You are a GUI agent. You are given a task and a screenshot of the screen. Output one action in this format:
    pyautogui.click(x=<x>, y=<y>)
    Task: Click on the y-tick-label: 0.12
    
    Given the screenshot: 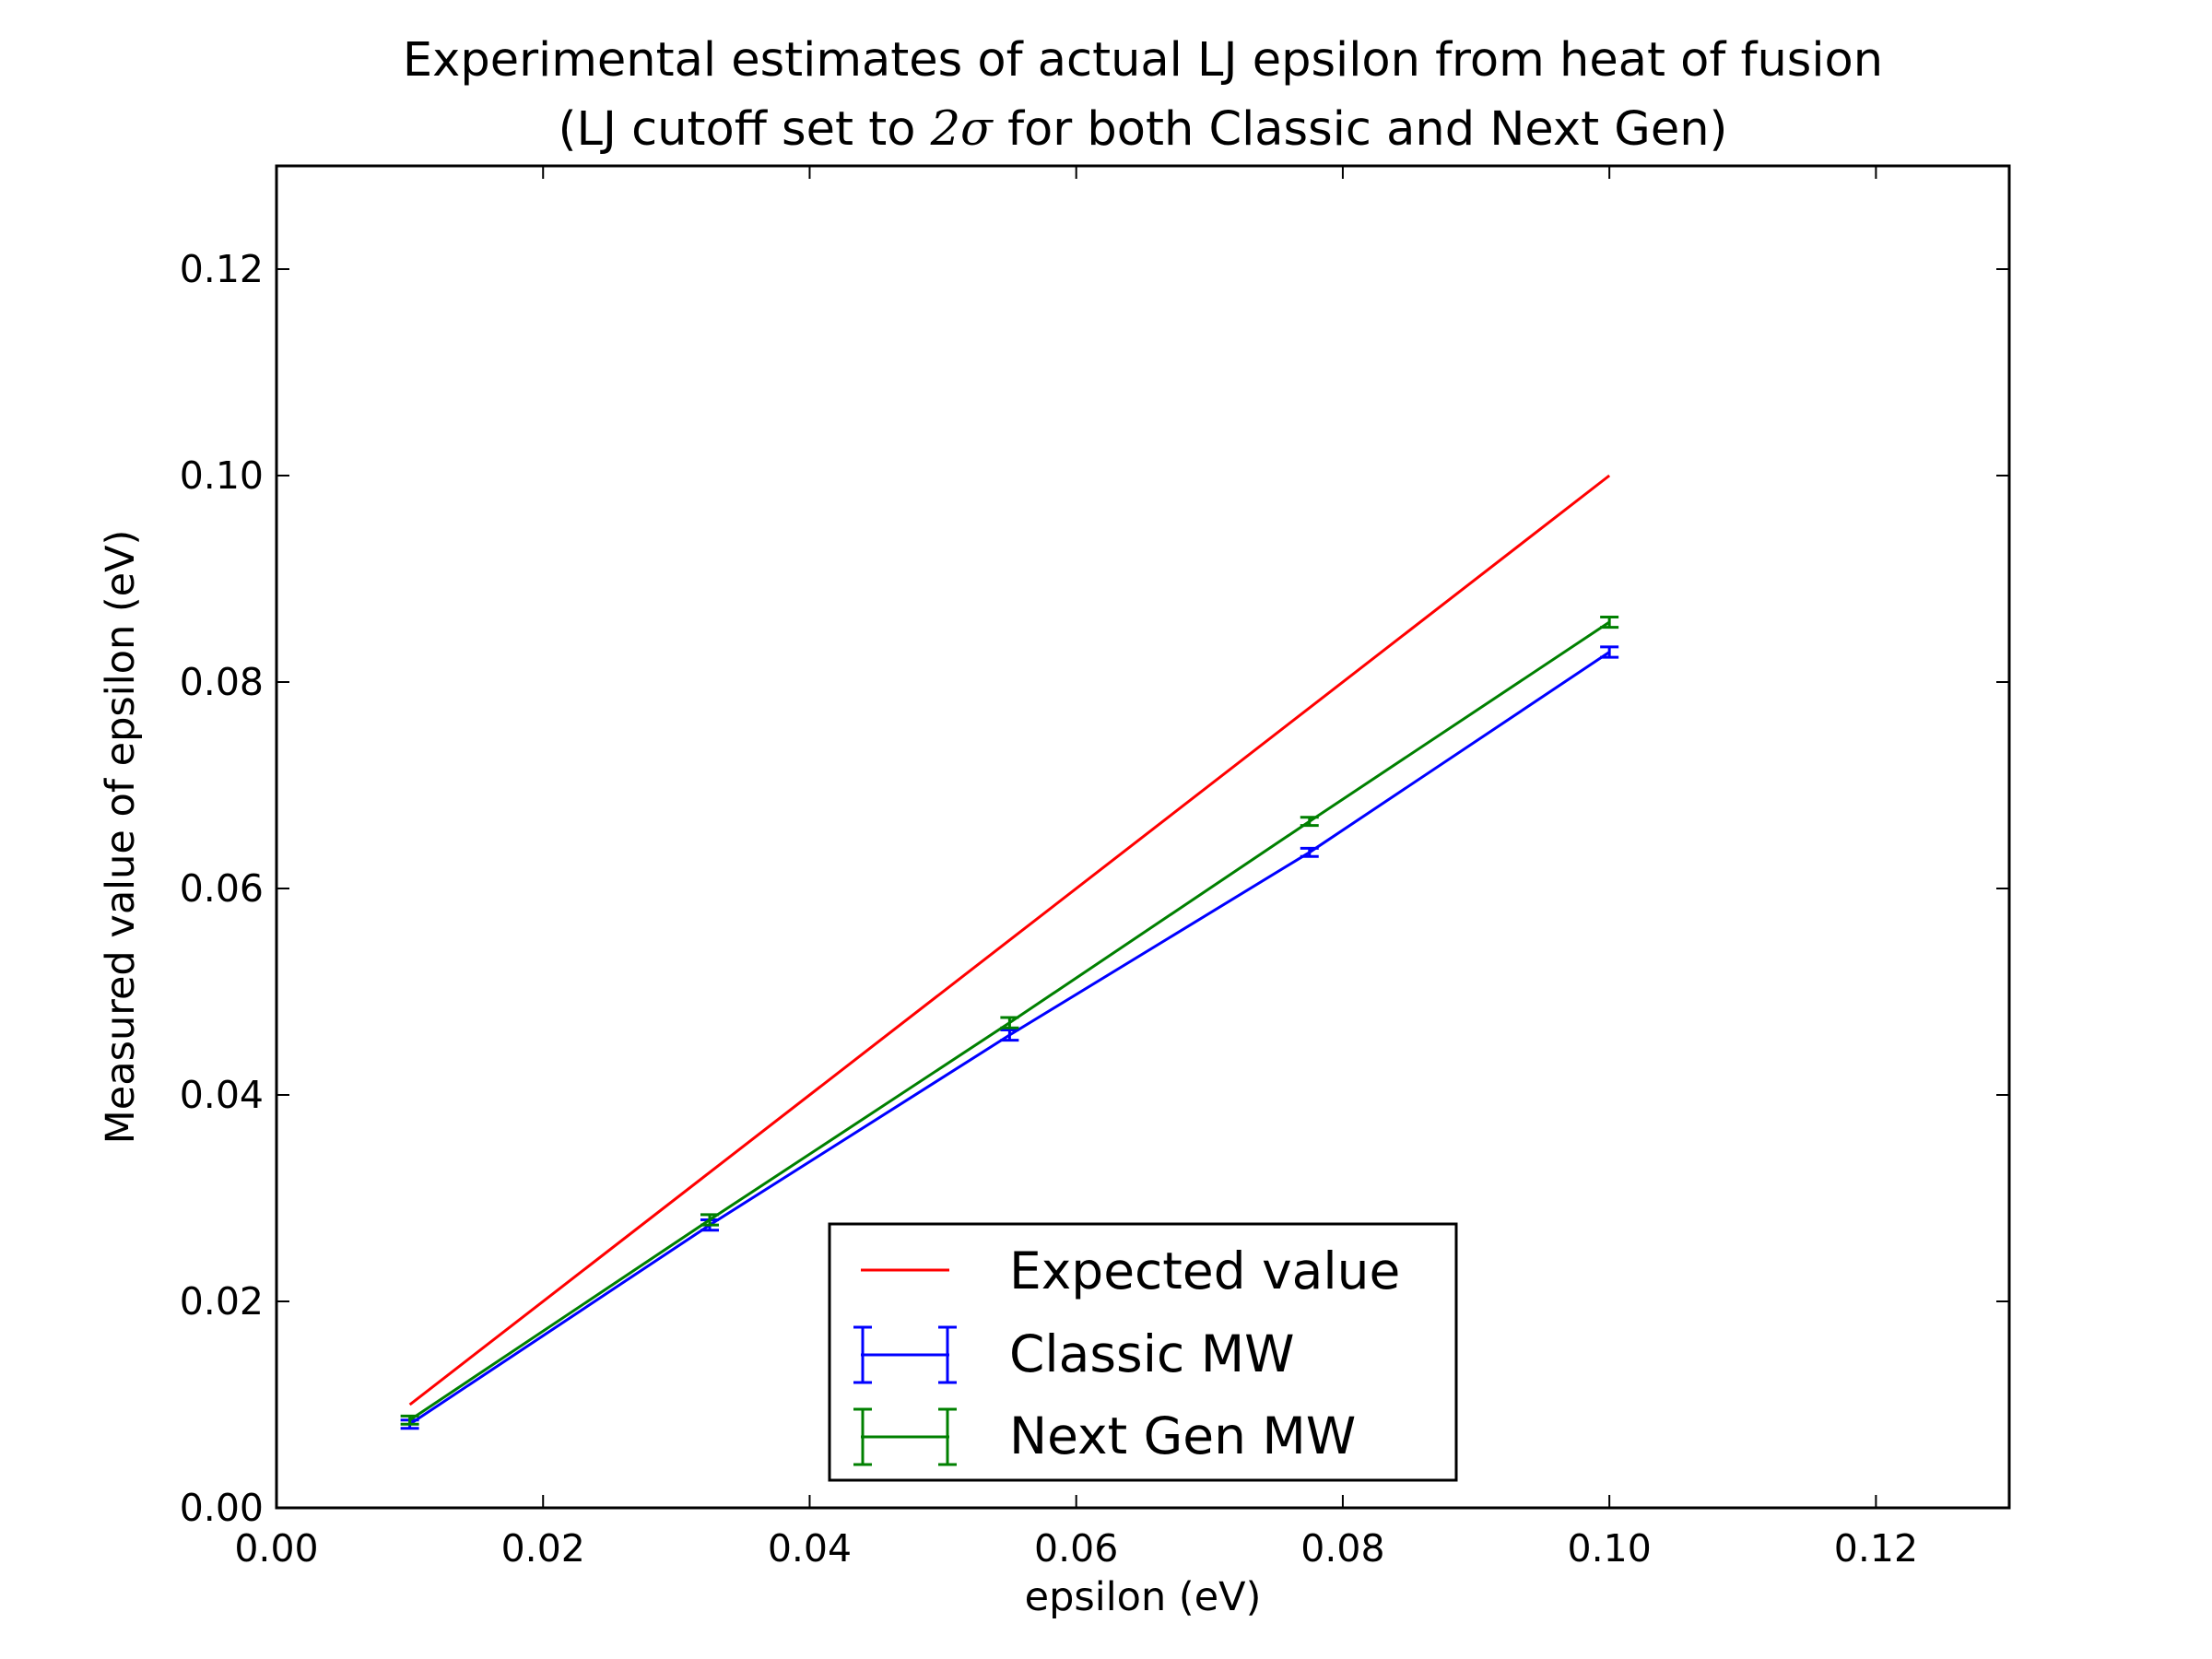 What is the action you would take?
    pyautogui.click(x=222, y=269)
    